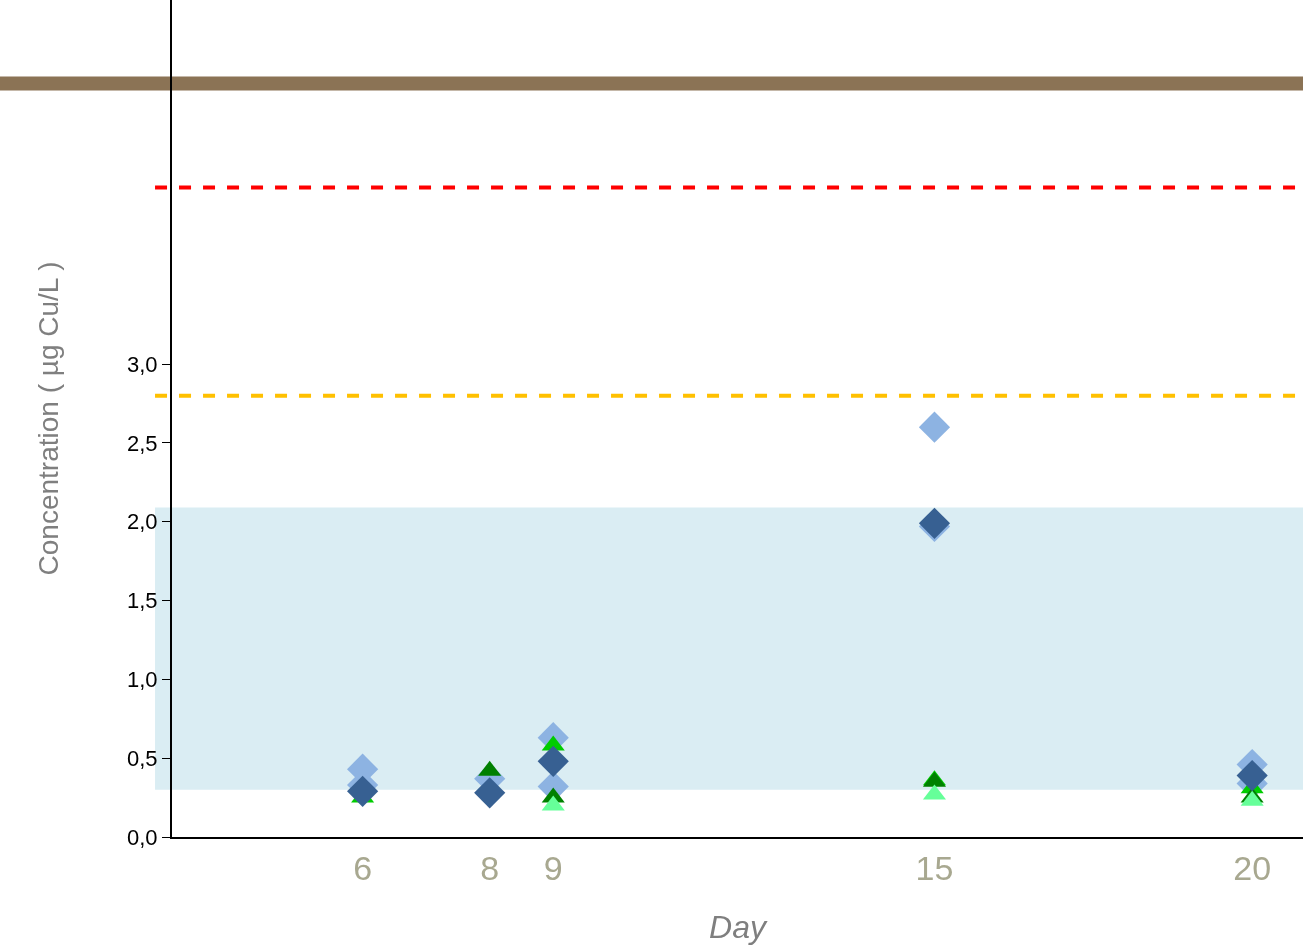 This screenshot has height=945, width=1303. What do you see at coordinates (934, 867) in the screenshot?
I see `x-tick-label: 15` at bounding box center [934, 867].